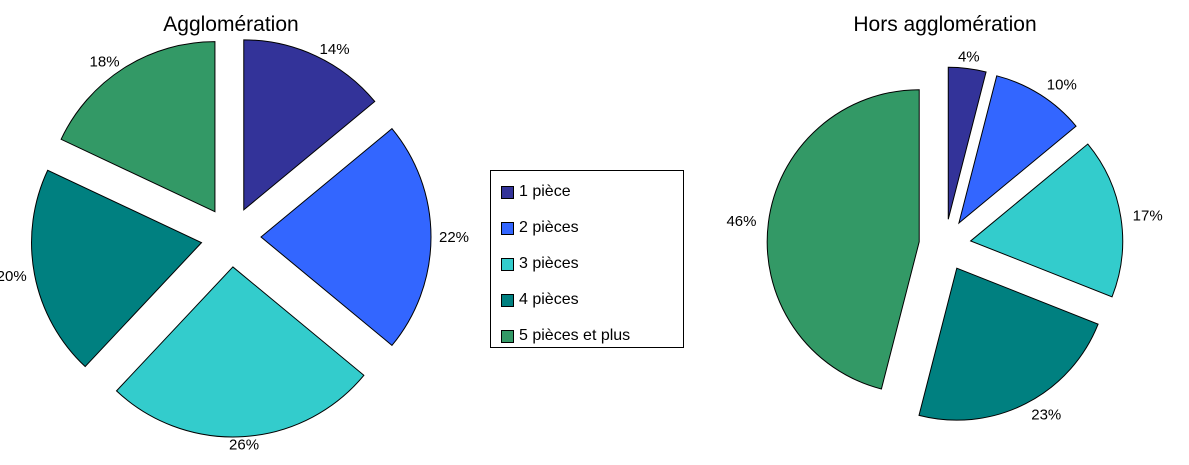 This screenshot has width=1189, height=465. Describe the element at coordinates (1062, 85) in the screenshot. I see `pie-label-2-pieces: 10%` at that location.